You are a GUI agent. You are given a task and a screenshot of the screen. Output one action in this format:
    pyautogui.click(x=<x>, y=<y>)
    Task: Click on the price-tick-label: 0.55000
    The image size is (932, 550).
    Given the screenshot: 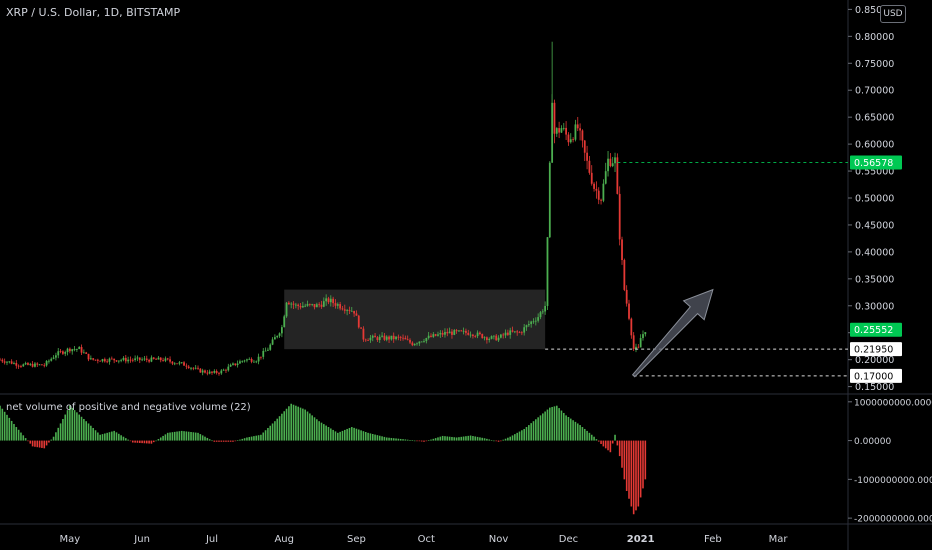 What is the action you would take?
    pyautogui.click(x=874, y=172)
    